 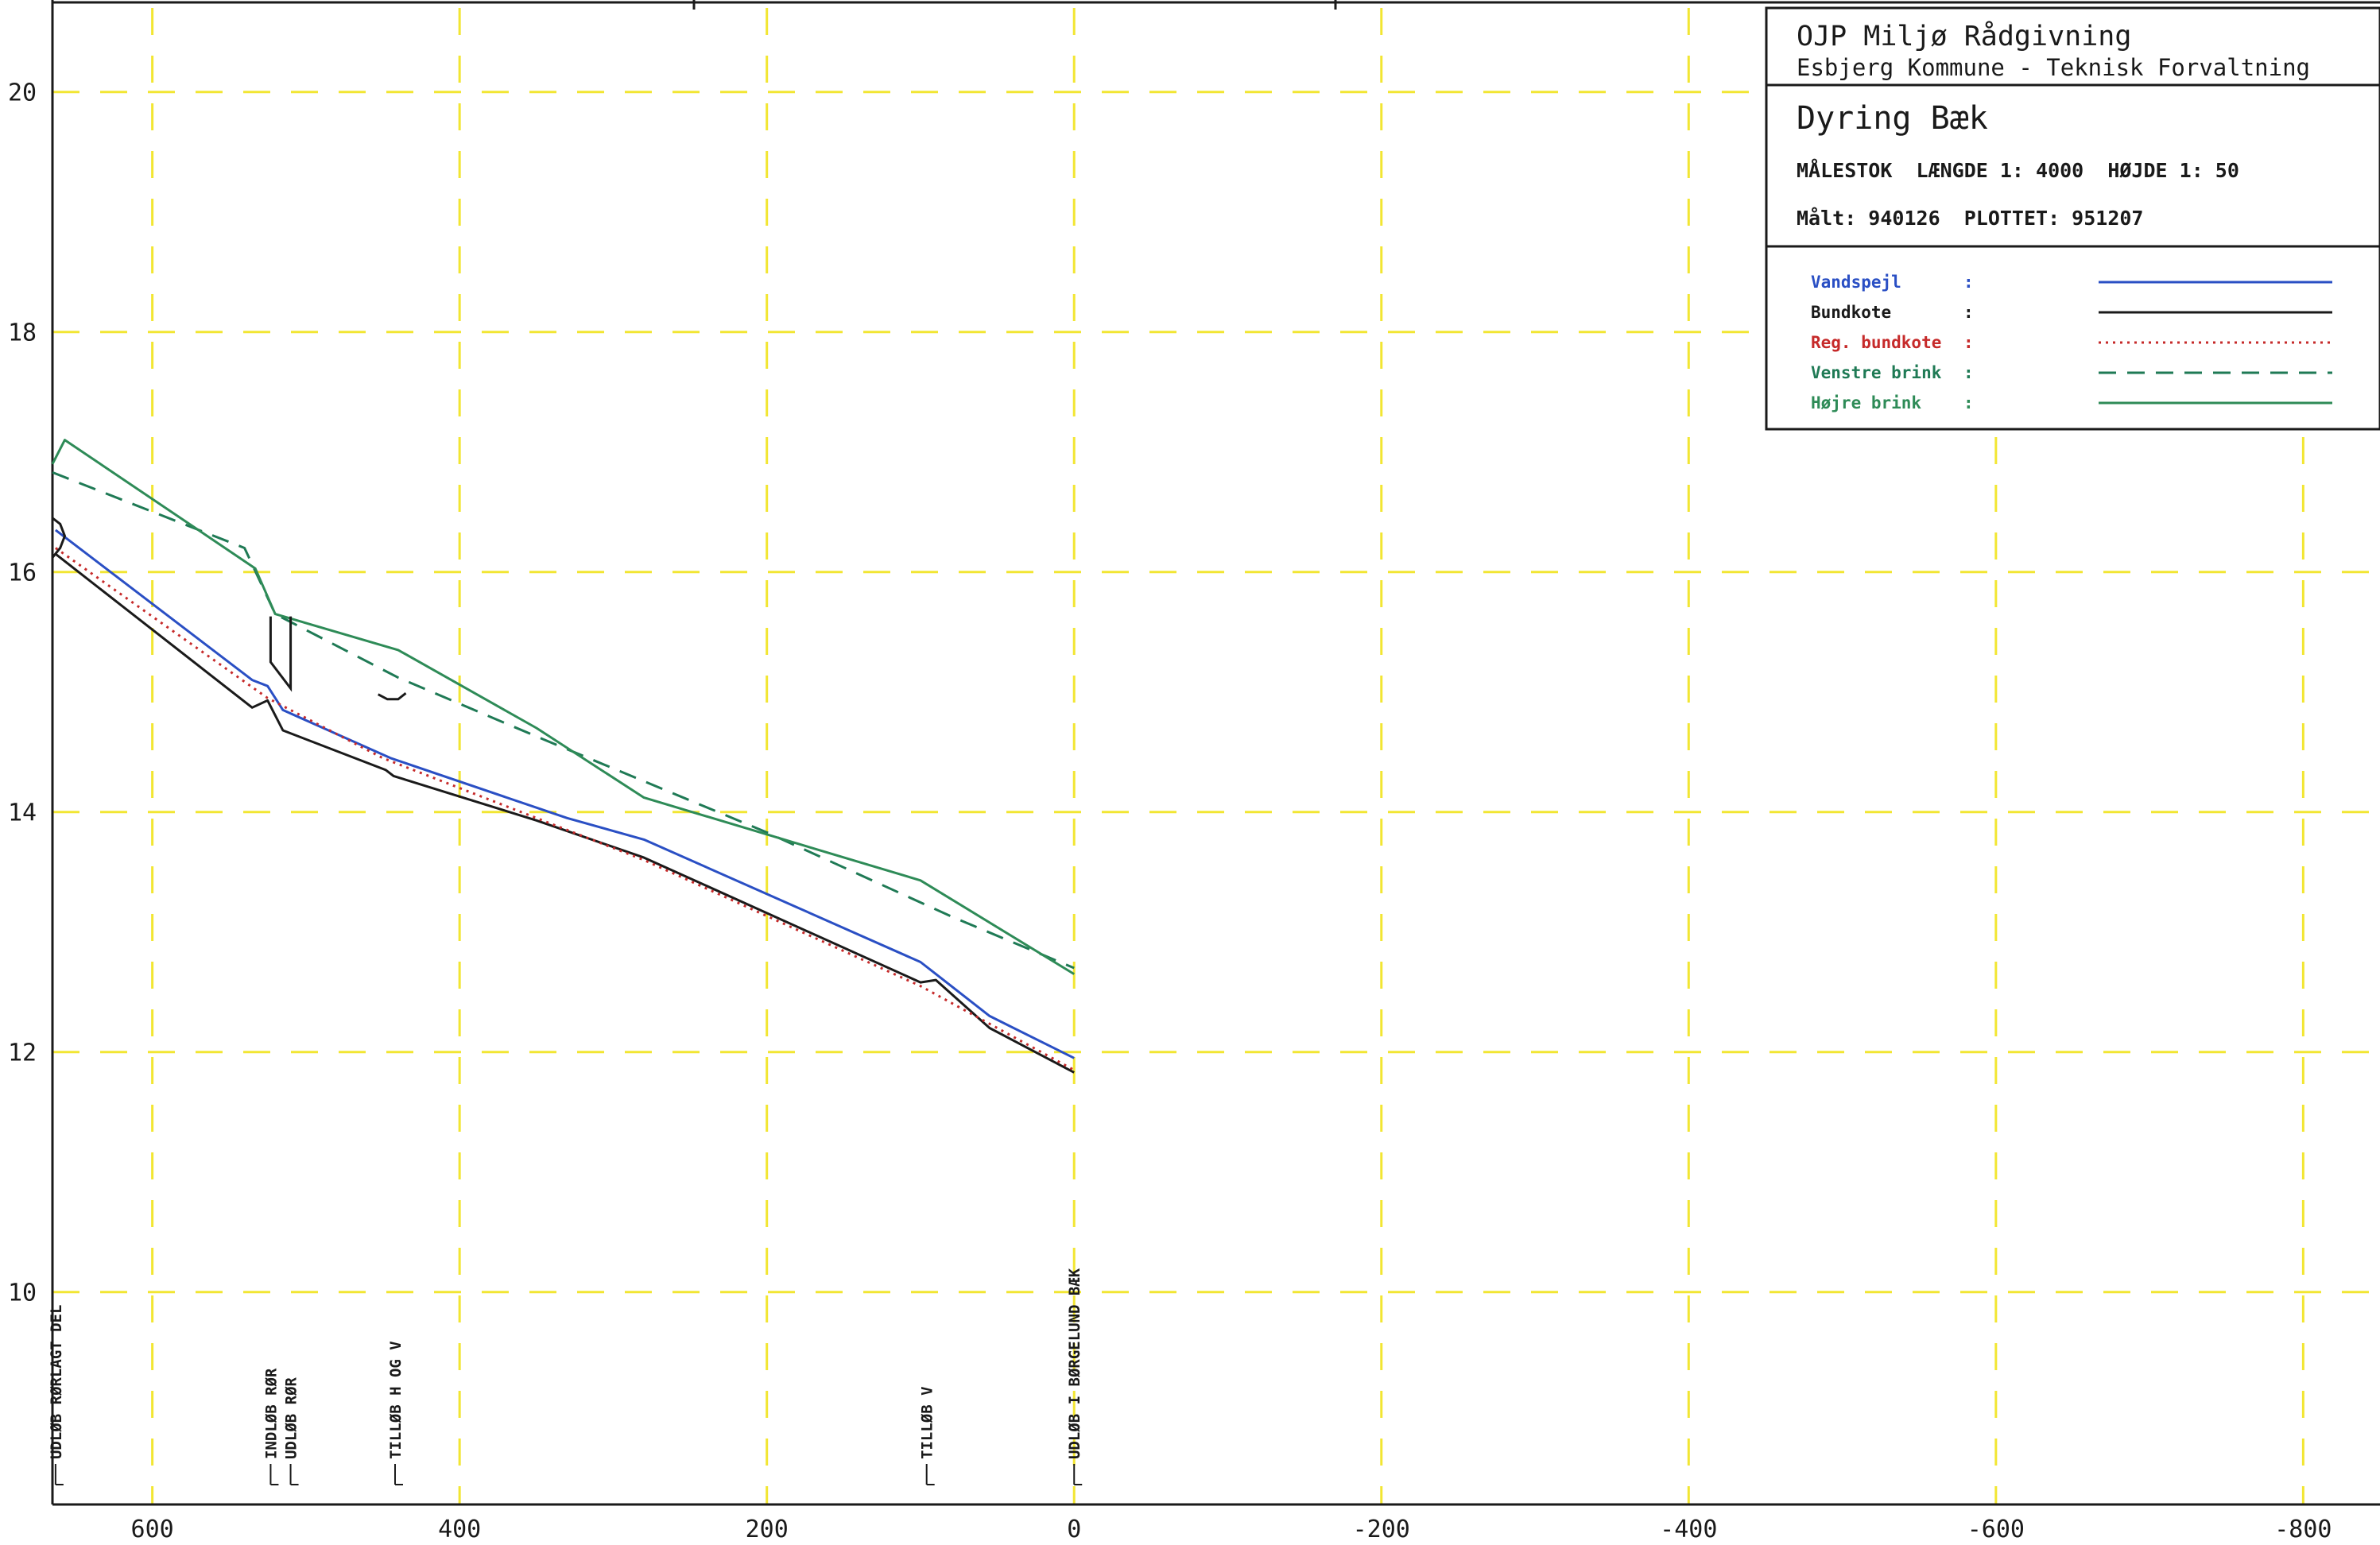 I want to click on series-line-reg-bundkote, so click(x=565, y=809).